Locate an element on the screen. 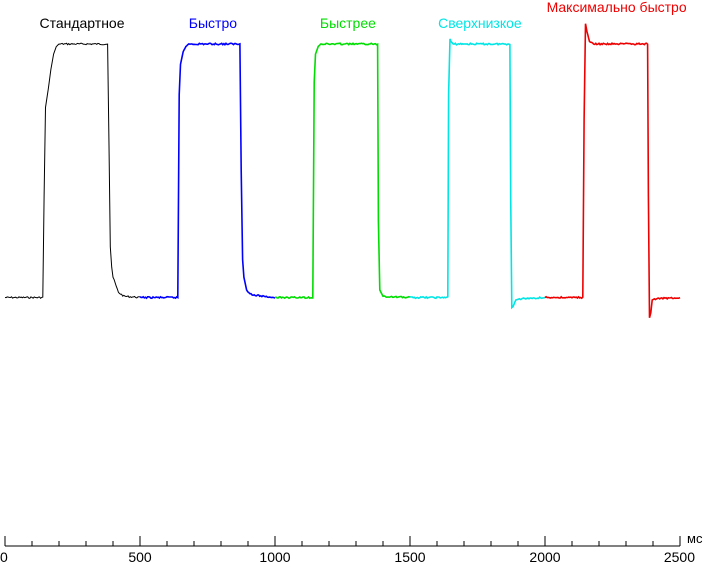 This screenshot has height=564, width=707. x-tick-label: 0 is located at coordinates (4, 556).